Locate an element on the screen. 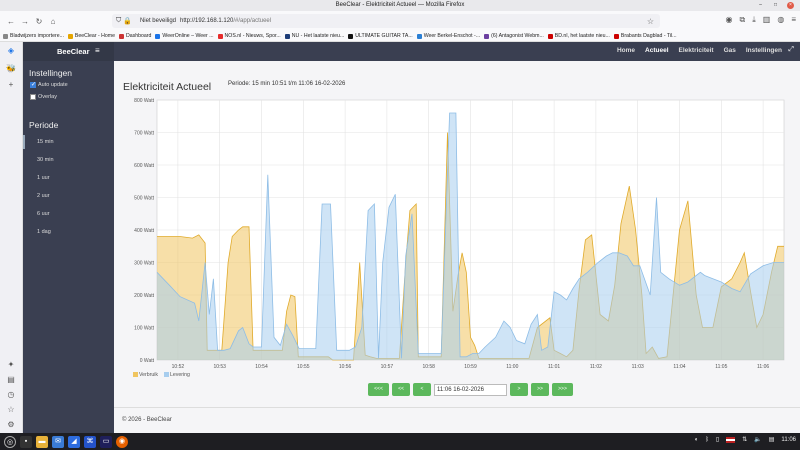 The image size is (800, 450). home-icon: ⌂ is located at coordinates (53, 21).